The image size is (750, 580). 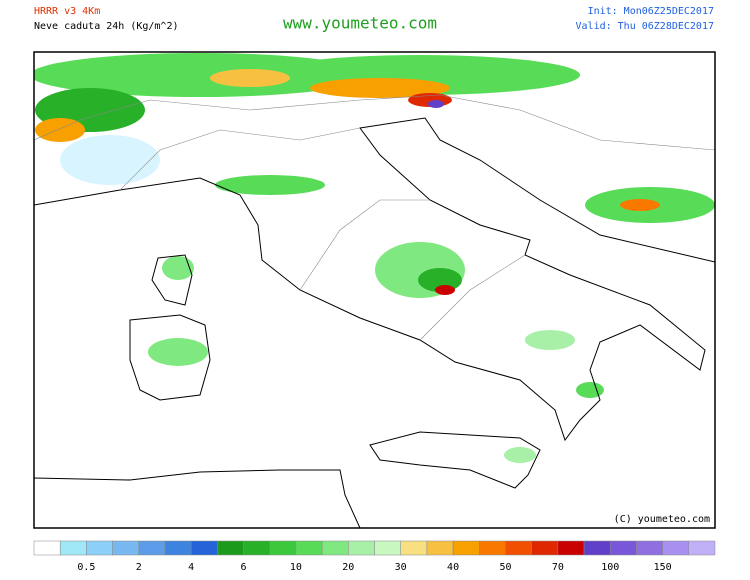 I want to click on site-title: www.youmeteo.com, so click(x=360, y=23).